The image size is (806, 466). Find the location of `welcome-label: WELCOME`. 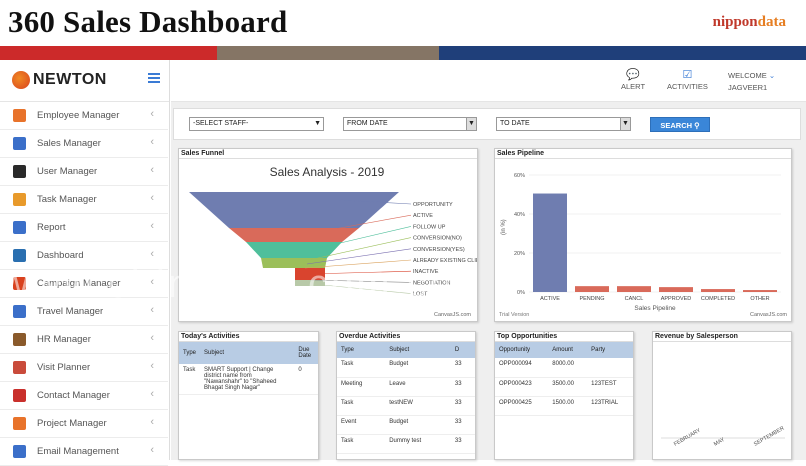

welcome-label: WELCOME is located at coordinates (747, 75).